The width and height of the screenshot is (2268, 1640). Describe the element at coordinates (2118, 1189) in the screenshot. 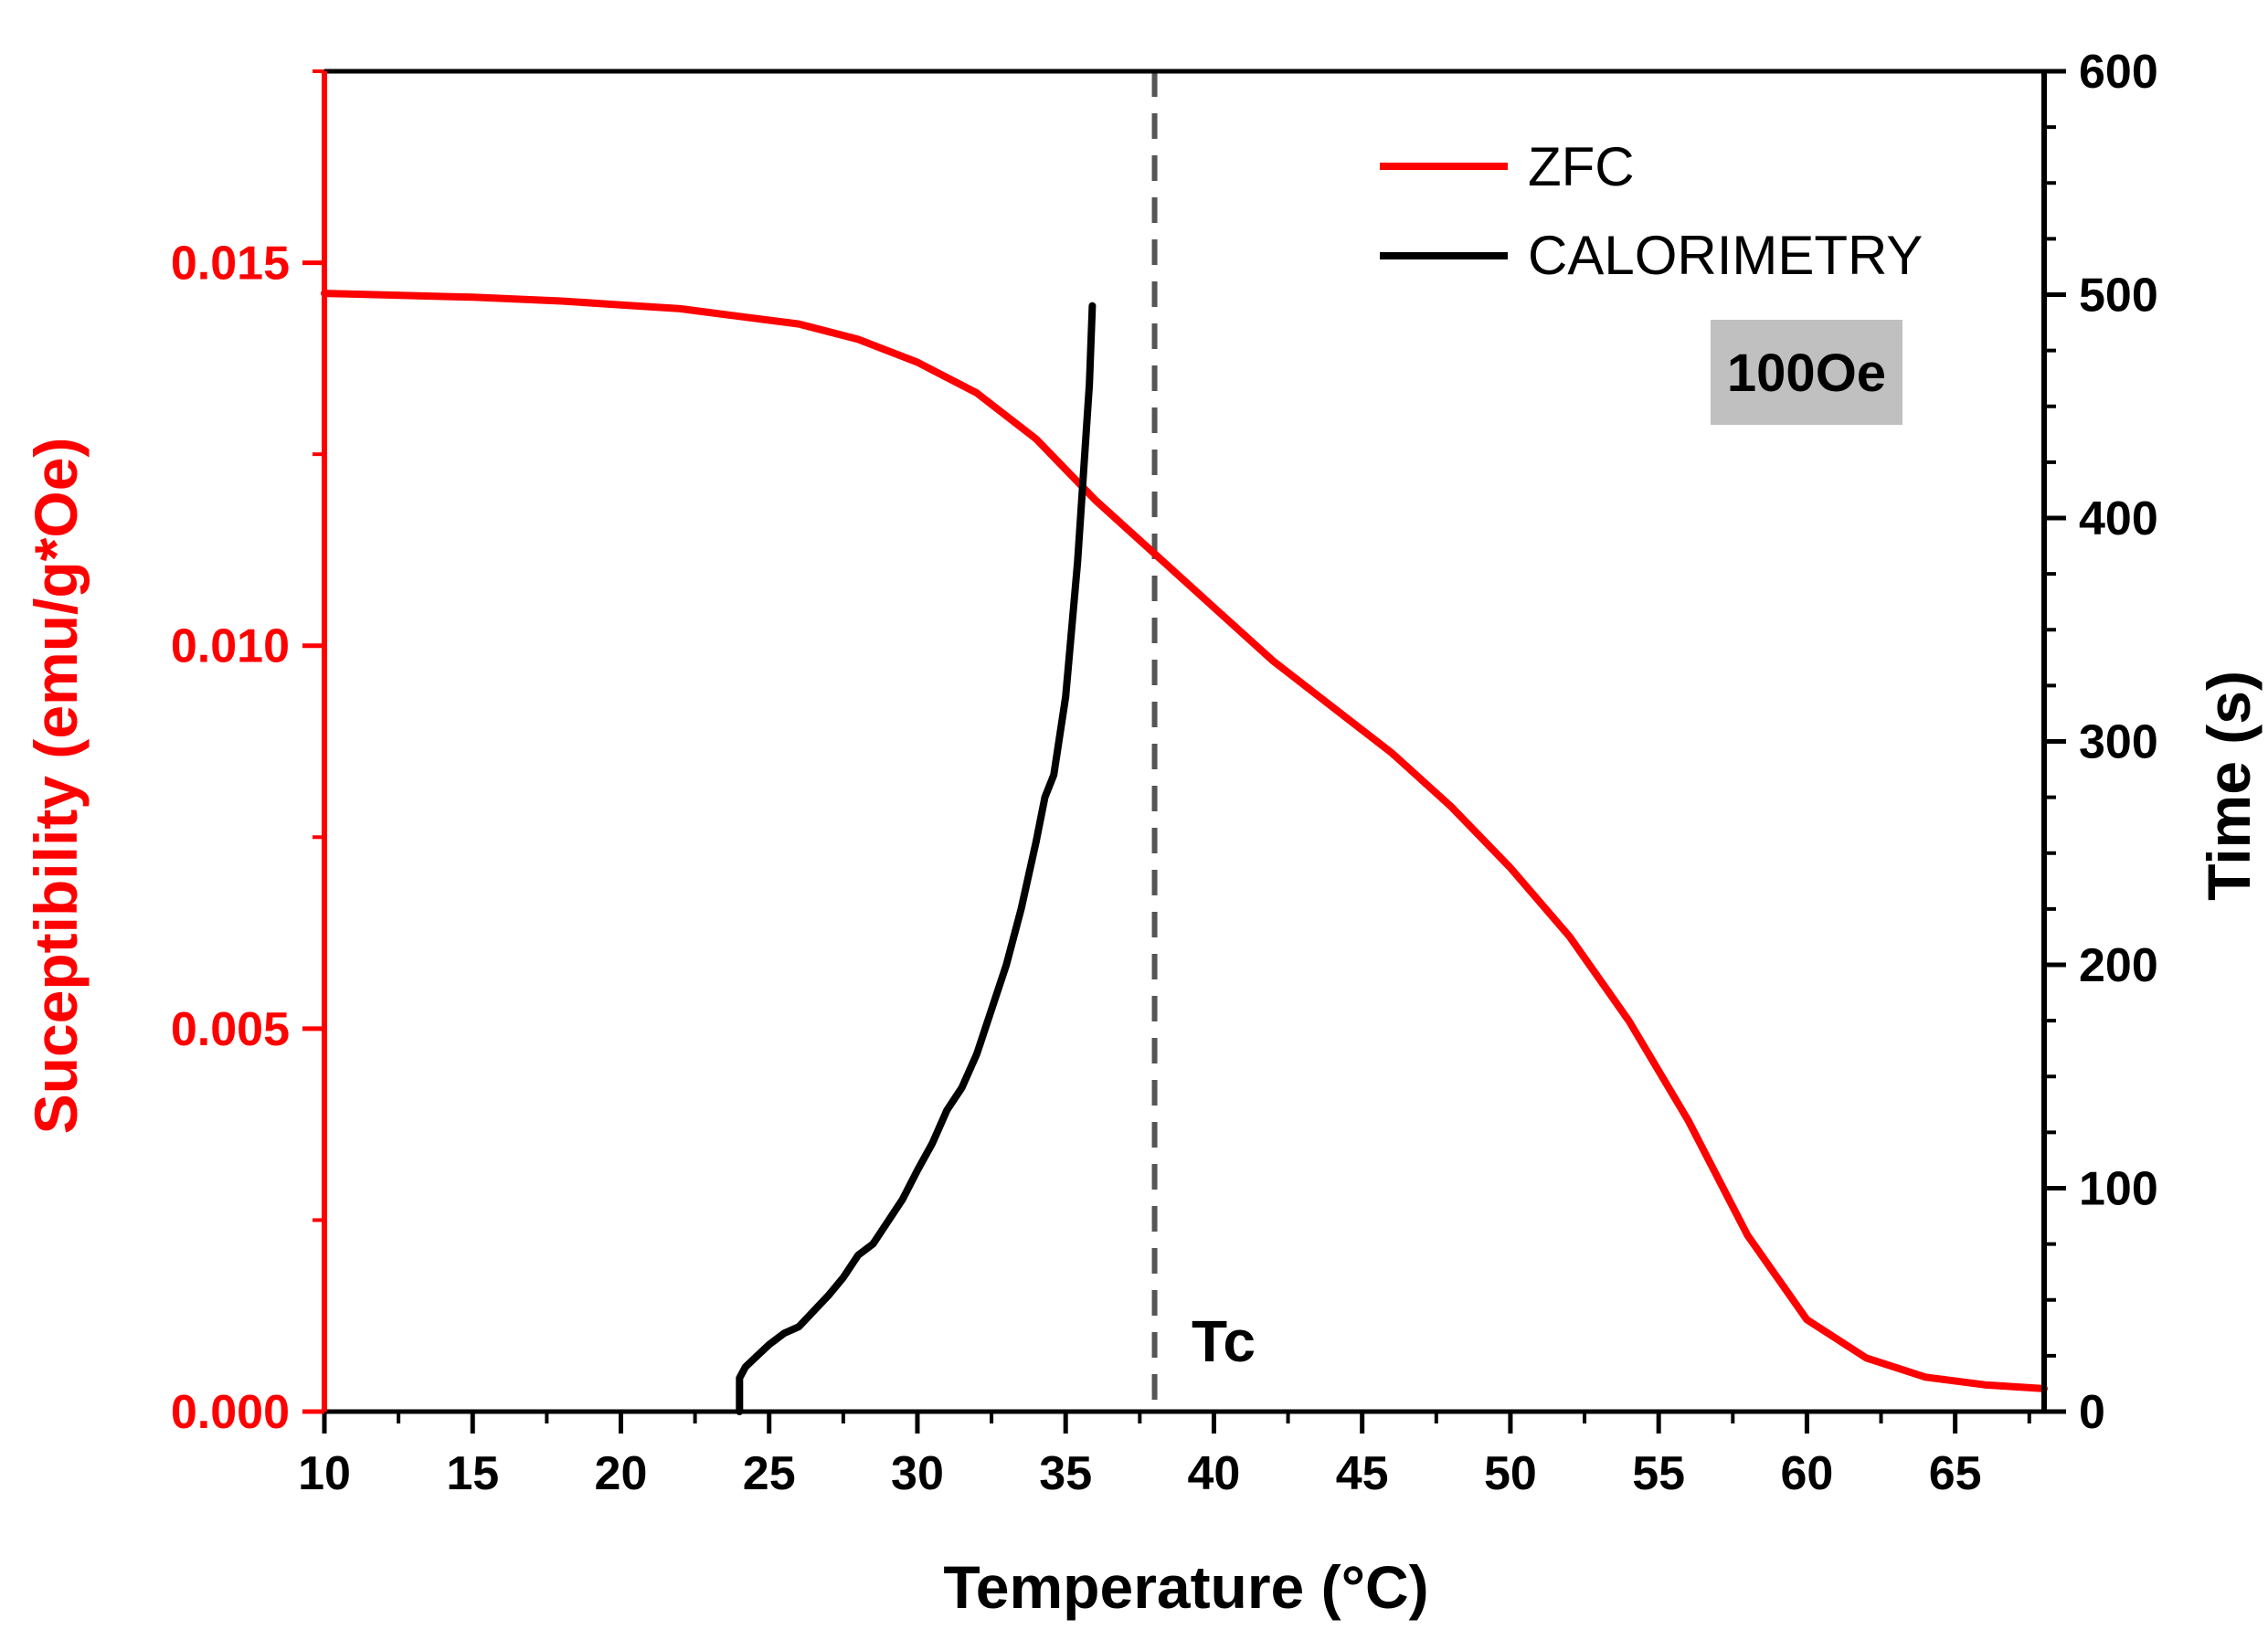

I see `y-right-tick-label: 100` at that location.